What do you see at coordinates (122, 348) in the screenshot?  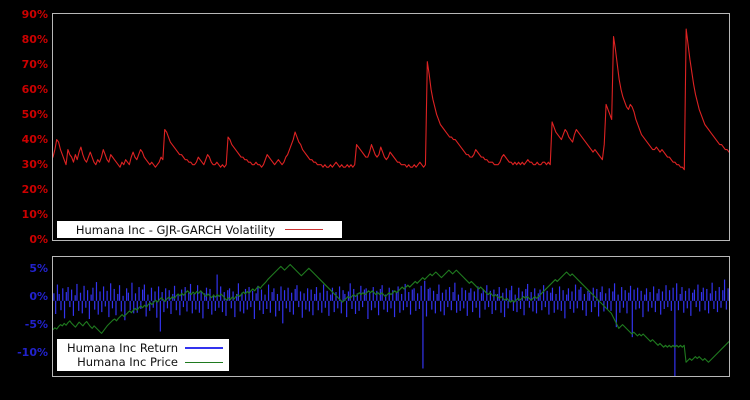 I see `legend-label-return: Humana Inc Return` at bounding box center [122, 348].